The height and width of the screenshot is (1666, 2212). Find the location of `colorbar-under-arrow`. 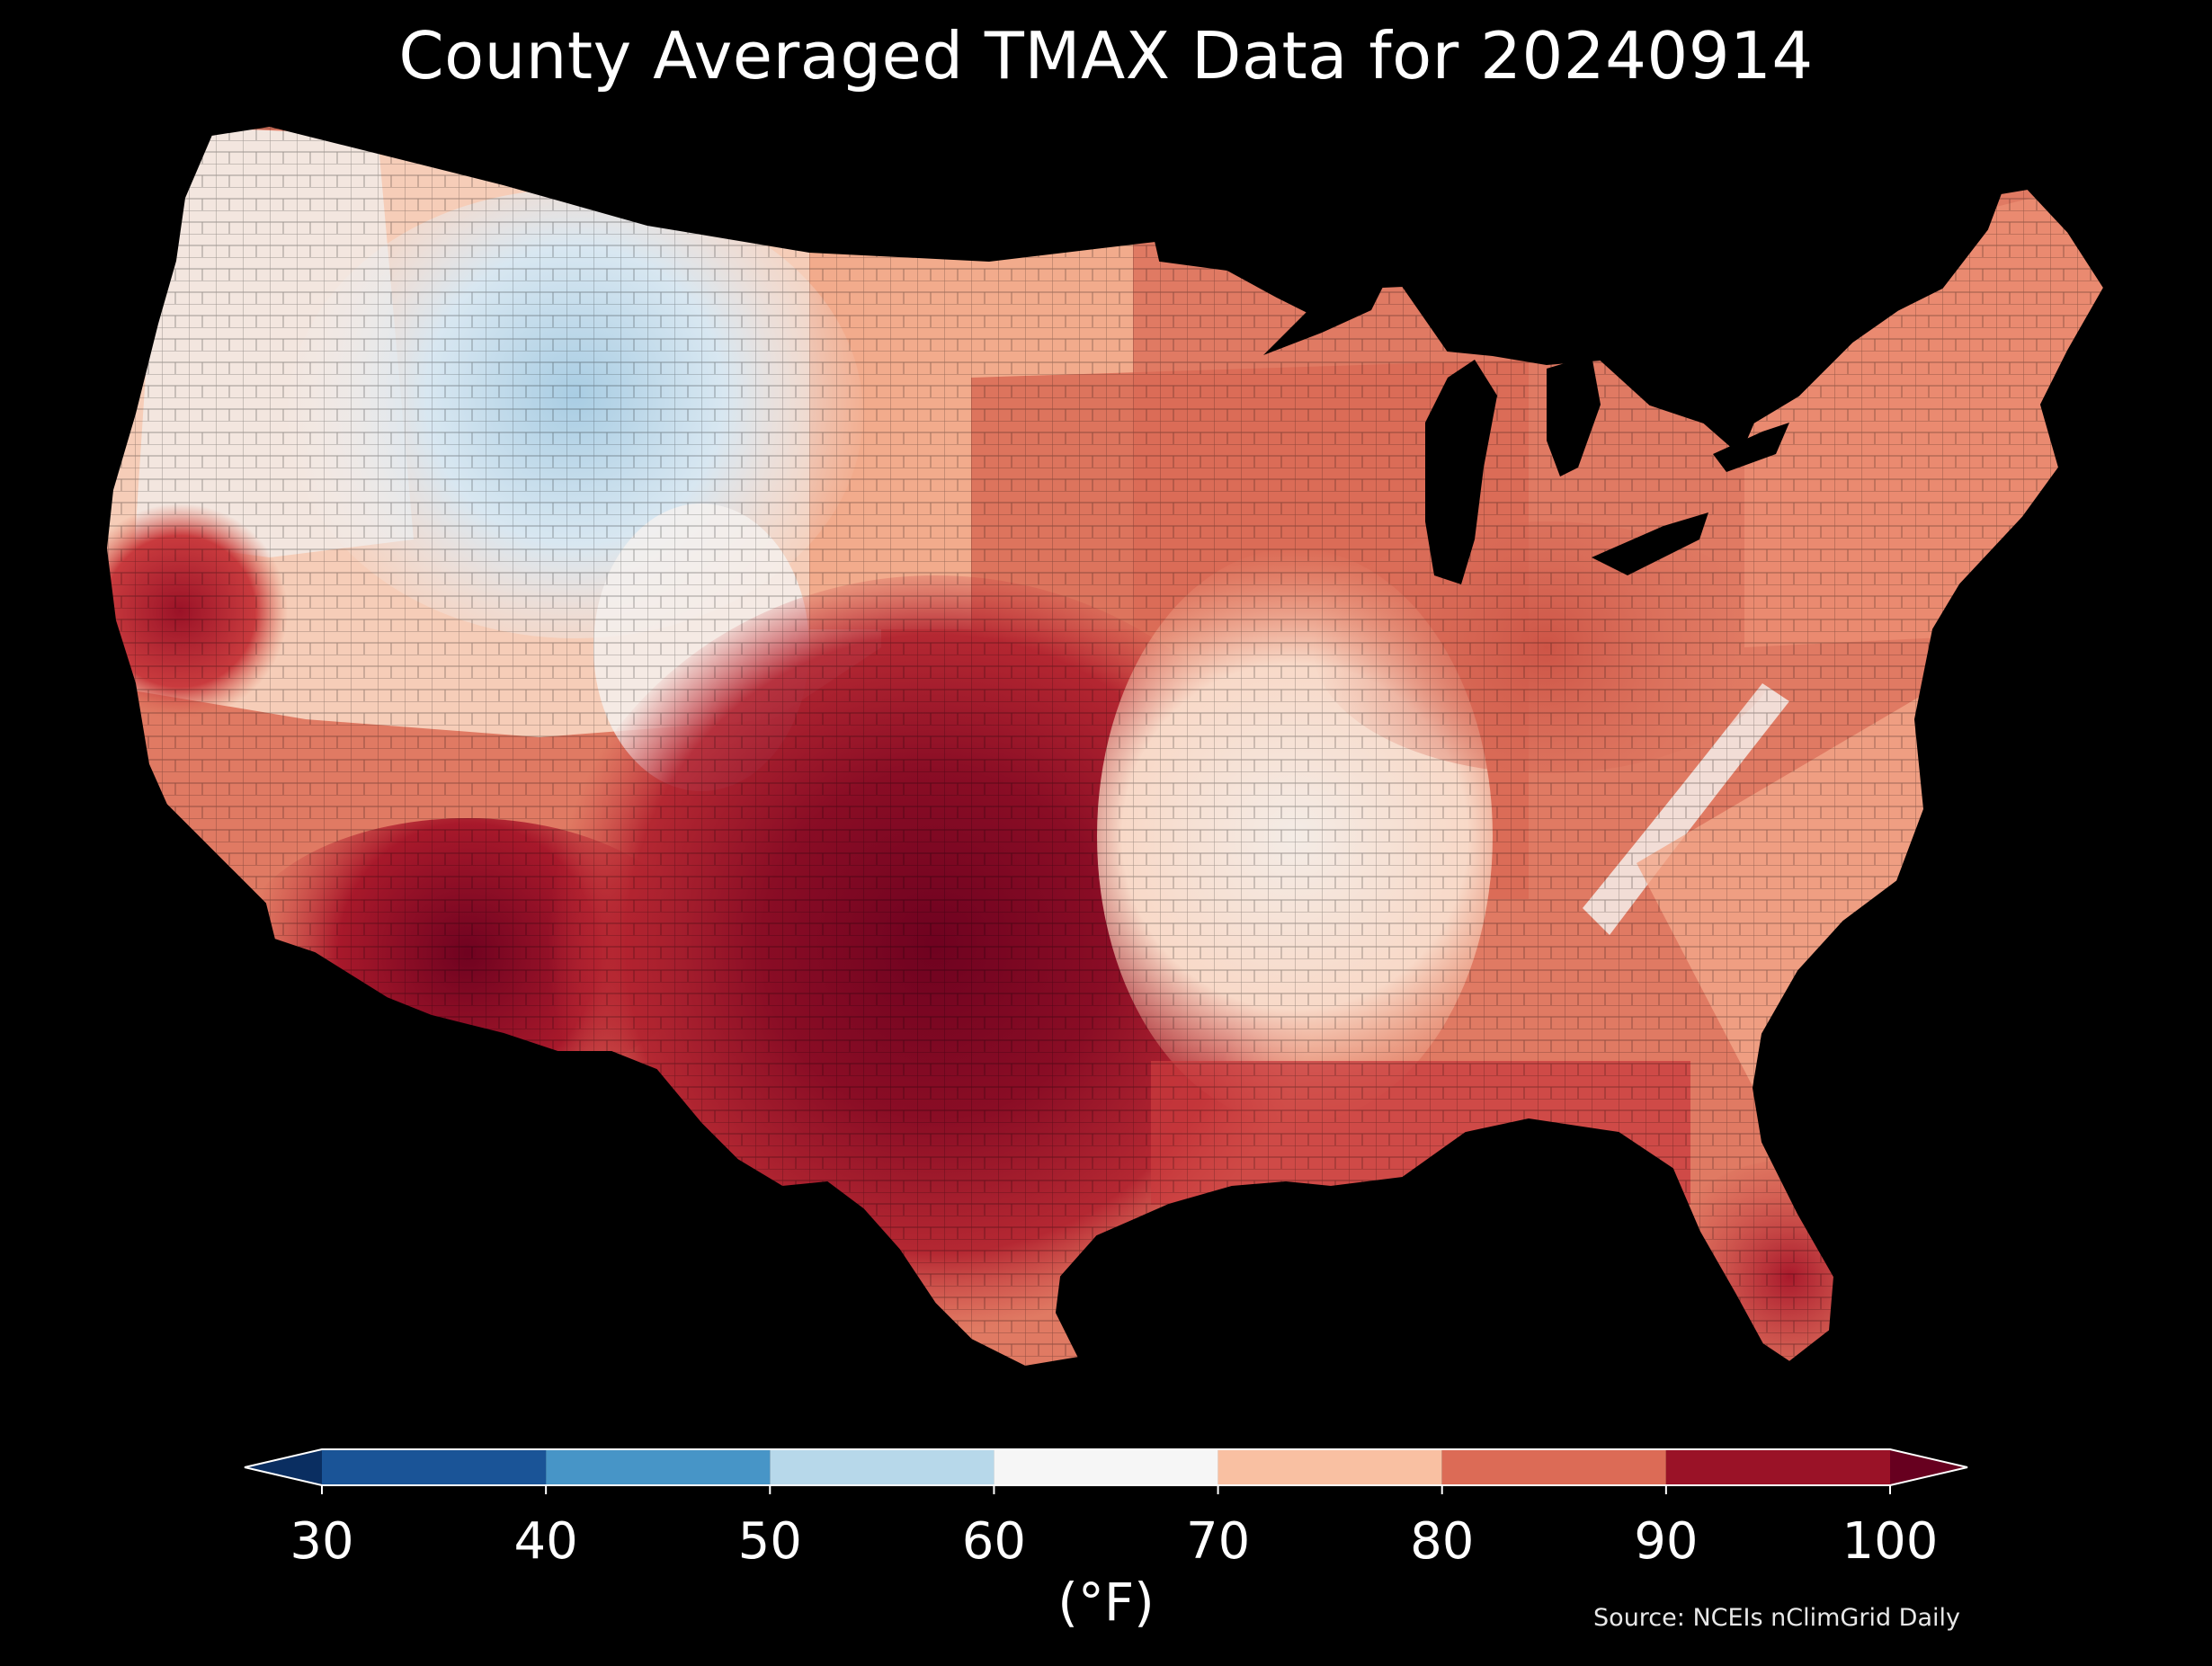

colorbar-under-arrow is located at coordinates (283, 1467).